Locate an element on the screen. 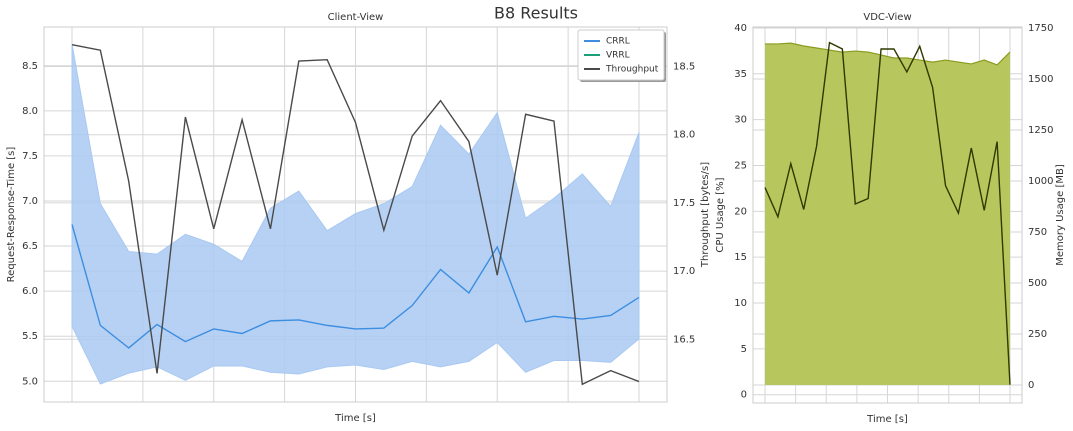 Image resolution: width=1073 pixels, height=431 pixels. y-tick-label: 30 is located at coordinates (740, 120).